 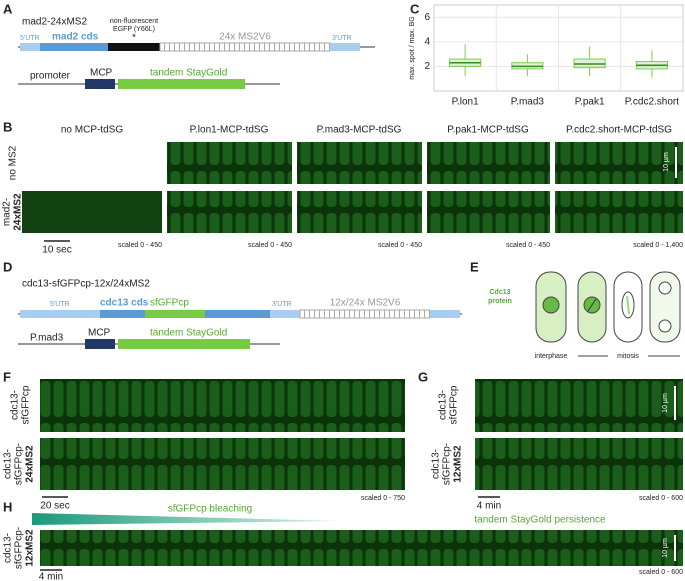 What do you see at coordinates (590, 102) in the screenshot?
I see `x-tick-label: P.pak1` at bounding box center [590, 102].